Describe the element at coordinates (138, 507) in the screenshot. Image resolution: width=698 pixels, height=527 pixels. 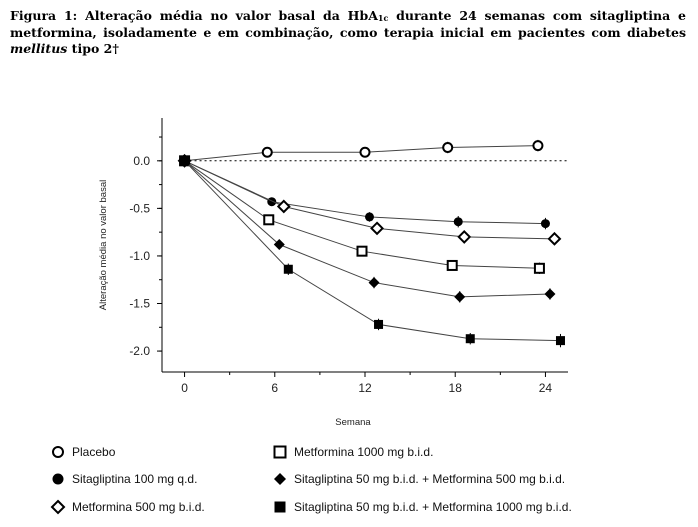
I see `legend-label: Metformina 500 mg b.i.d.` at that location.